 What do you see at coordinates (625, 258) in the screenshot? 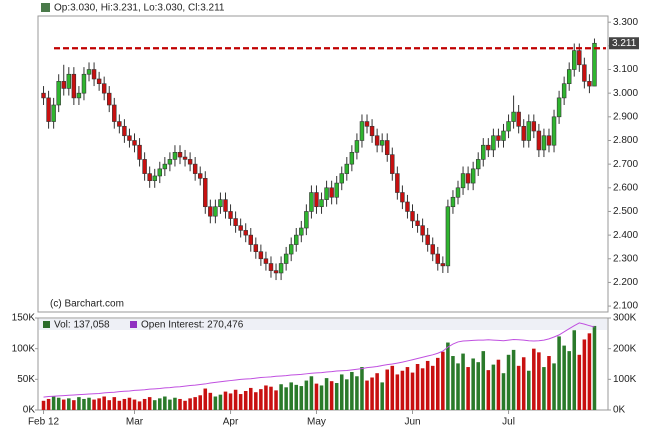
I see `y-tick-label: 2.300` at bounding box center [625, 258].